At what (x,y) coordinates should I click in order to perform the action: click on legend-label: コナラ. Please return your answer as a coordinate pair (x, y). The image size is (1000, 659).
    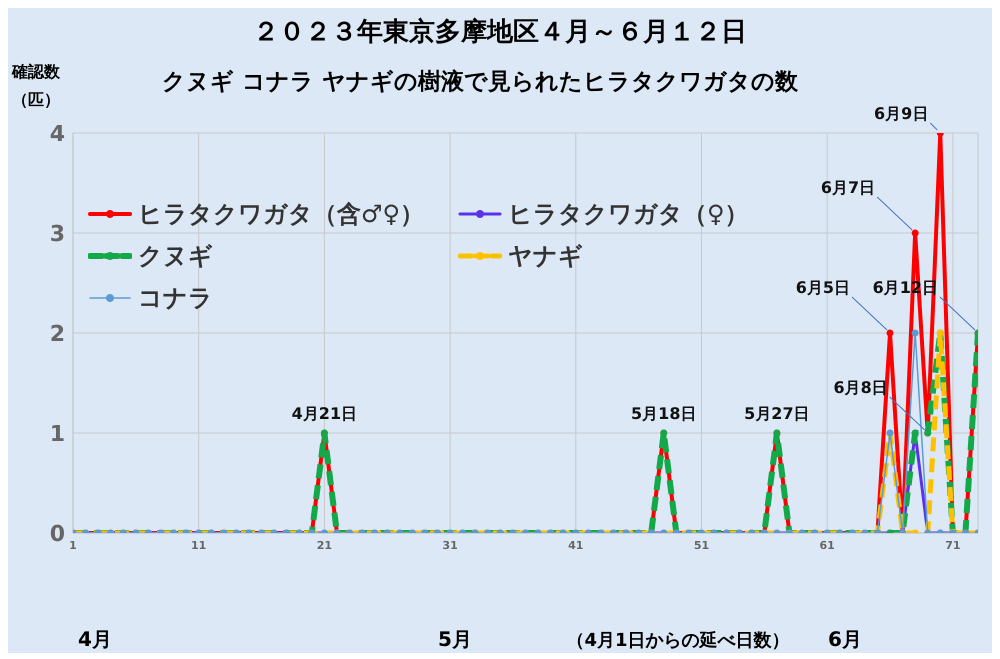
    Looking at the image, I should click on (175, 298).